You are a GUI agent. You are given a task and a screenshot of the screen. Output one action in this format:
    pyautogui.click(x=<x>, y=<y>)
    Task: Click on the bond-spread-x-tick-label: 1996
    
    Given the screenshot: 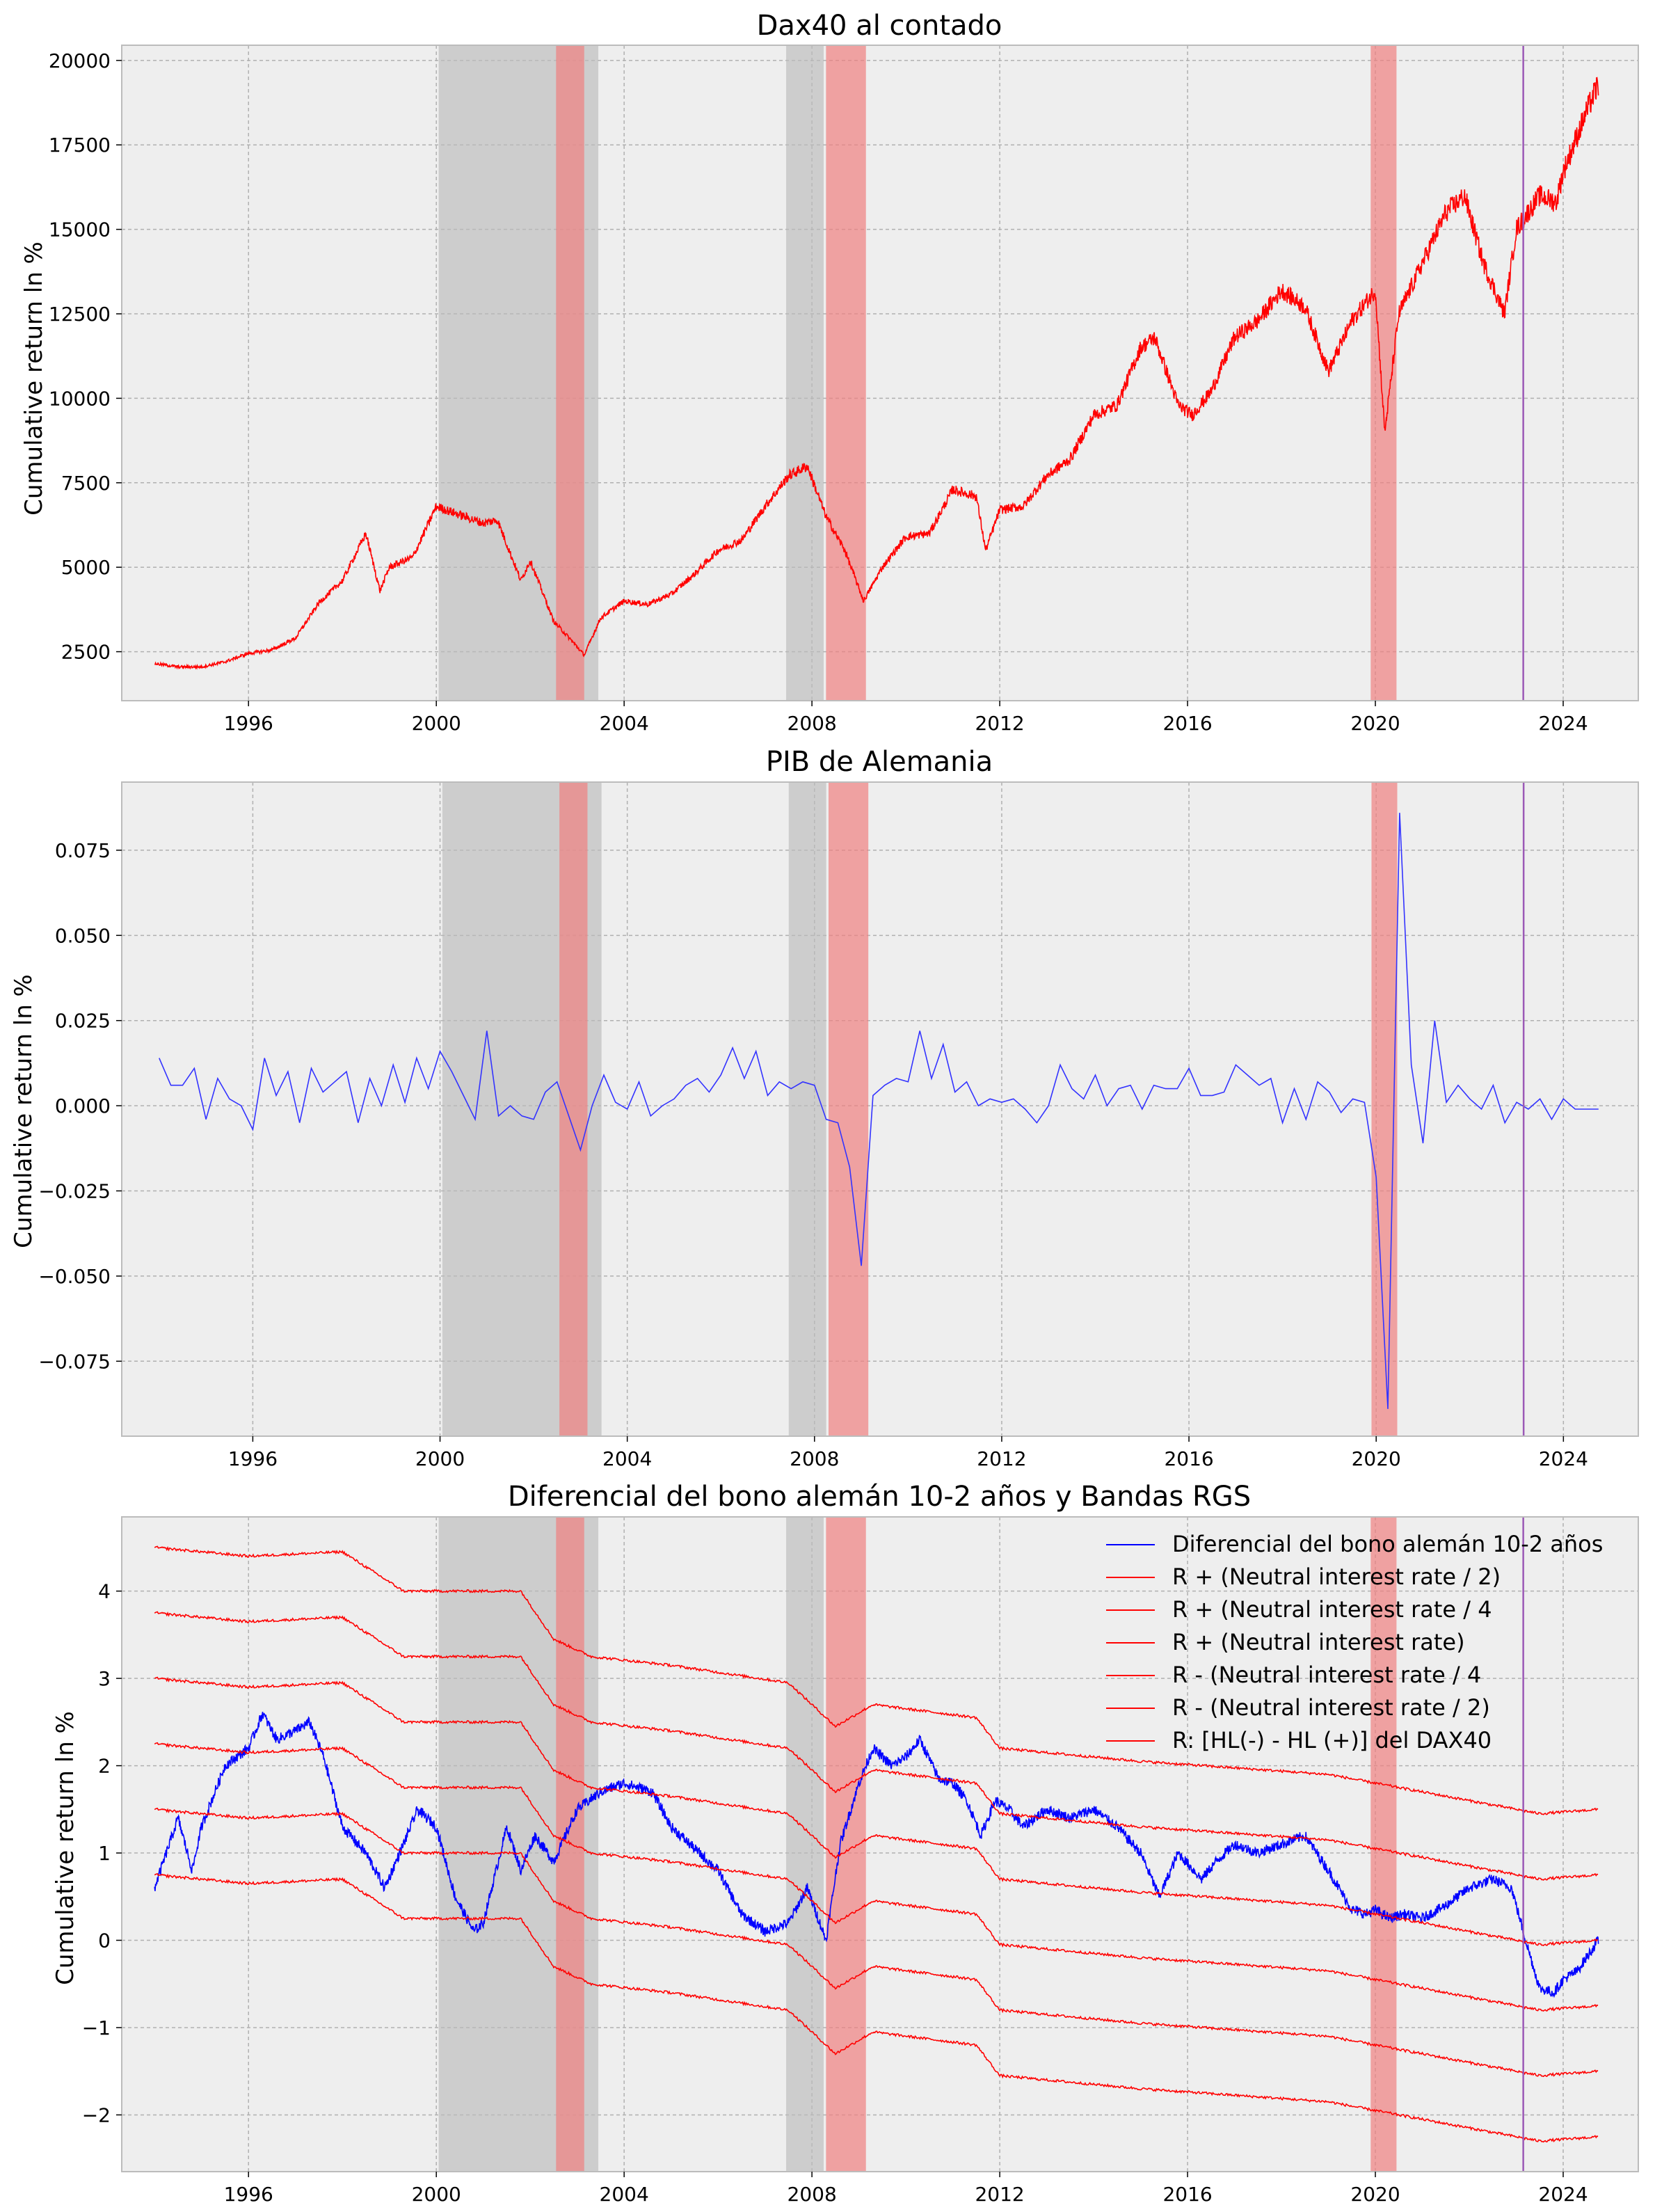 What is the action you would take?
    pyautogui.click(x=248, y=2194)
    